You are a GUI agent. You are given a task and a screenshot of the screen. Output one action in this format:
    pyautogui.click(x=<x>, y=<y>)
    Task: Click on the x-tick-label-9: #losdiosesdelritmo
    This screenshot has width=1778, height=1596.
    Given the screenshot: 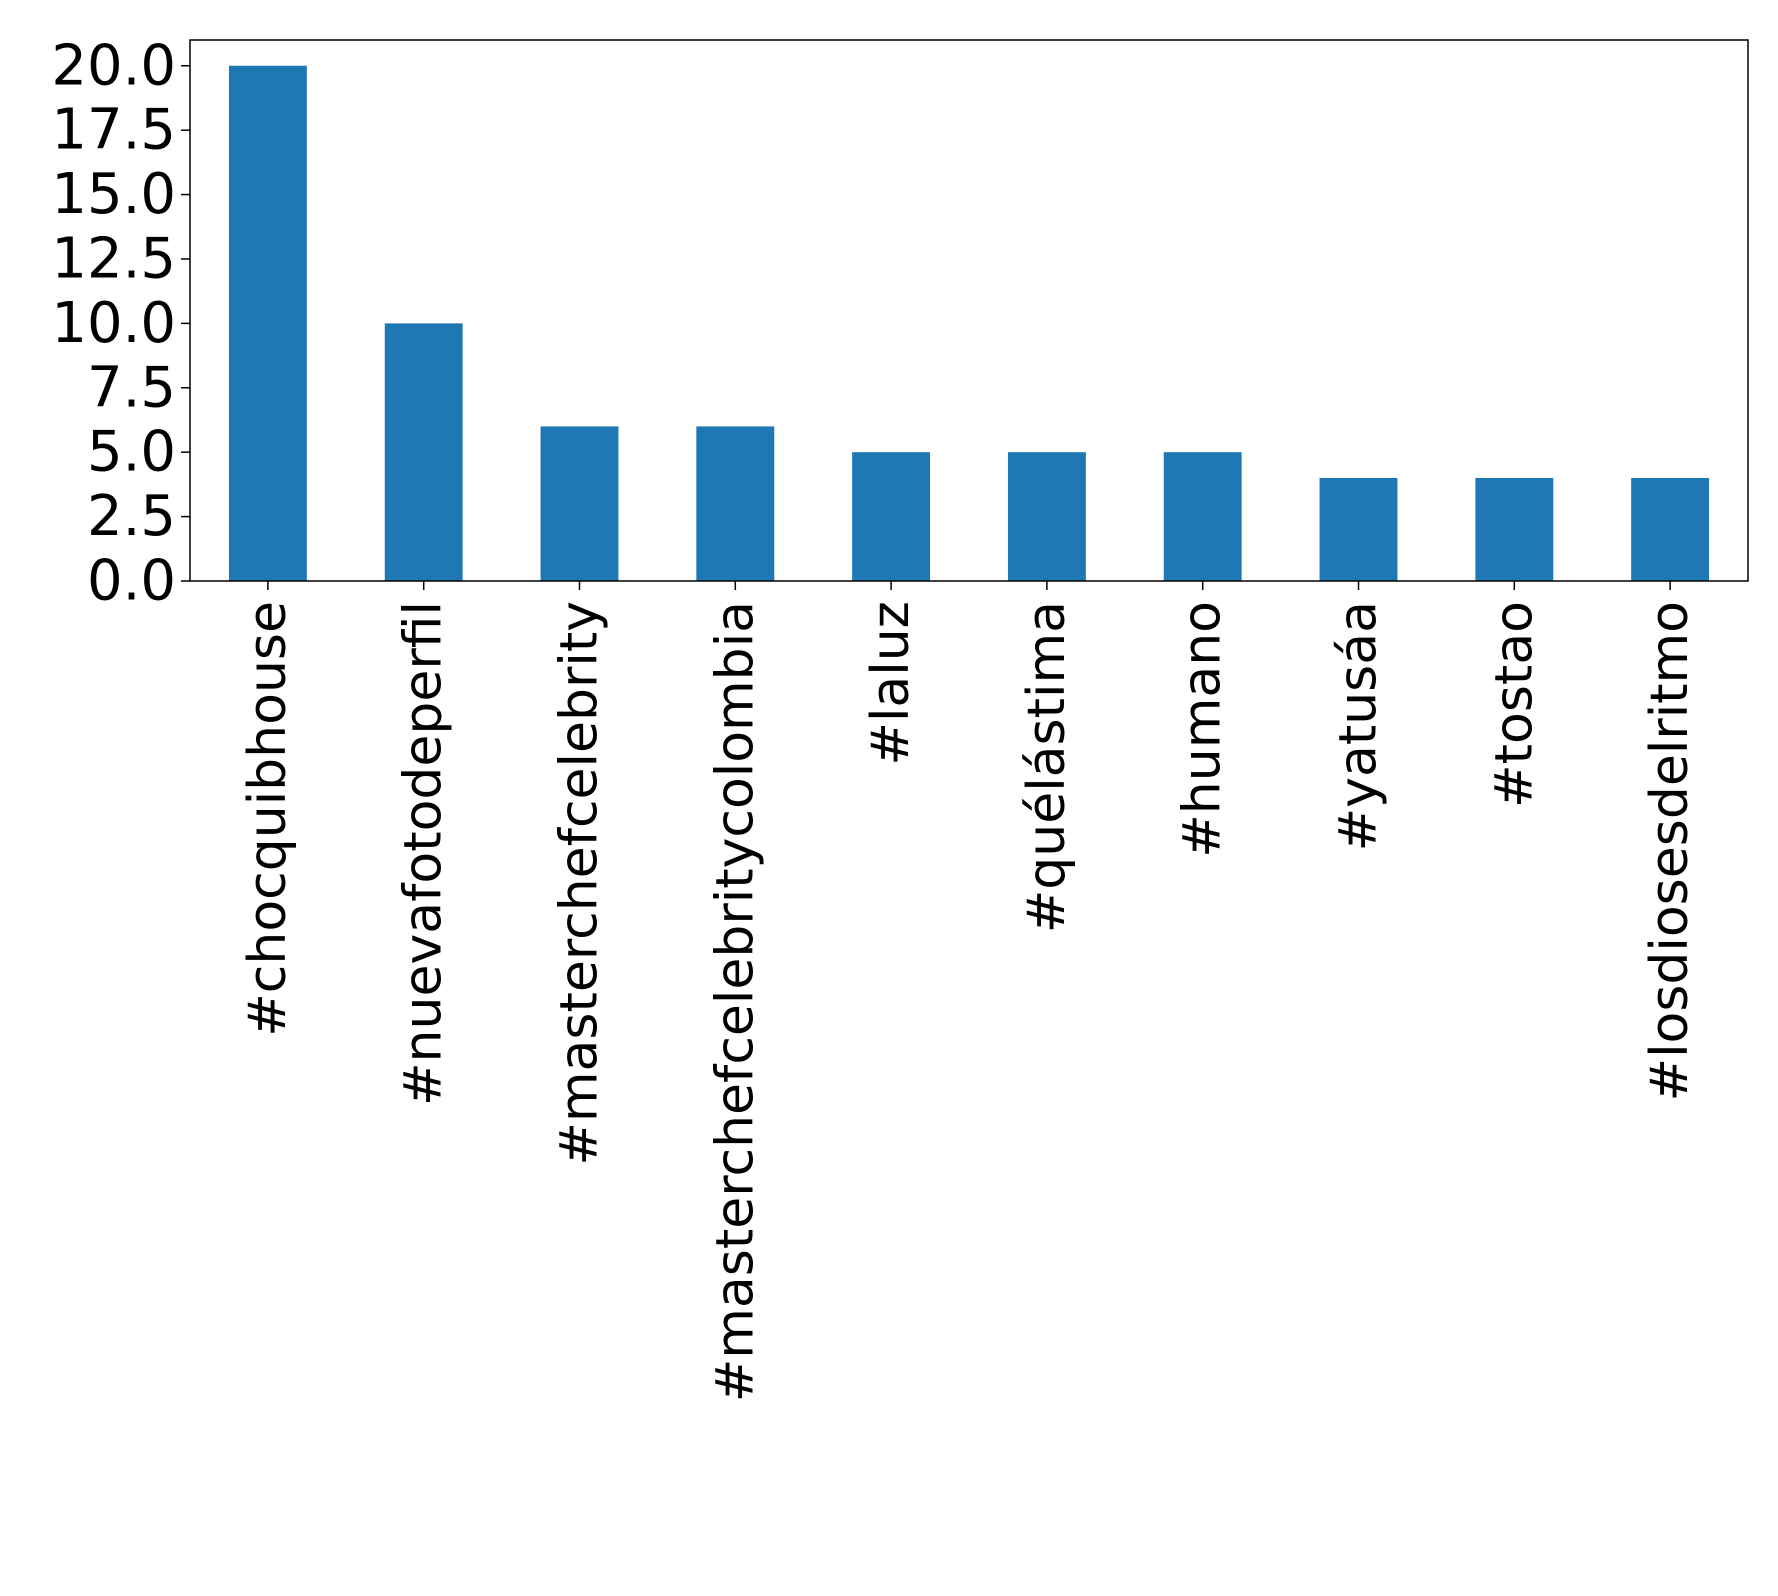 What is the action you would take?
    pyautogui.click(x=1670, y=851)
    